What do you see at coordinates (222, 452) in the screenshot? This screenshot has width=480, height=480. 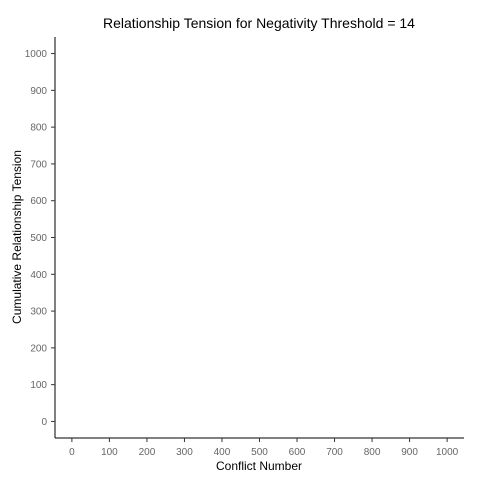 I see `x-tick-label: 400` at bounding box center [222, 452].